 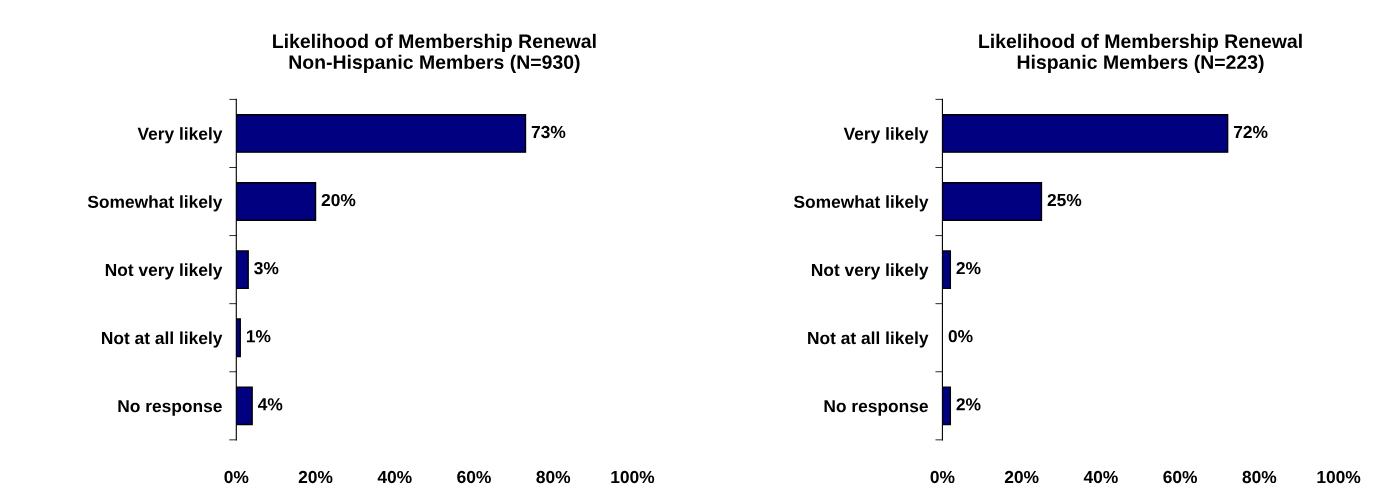 I want to click on data-label: 72%, so click(x=1250, y=132).